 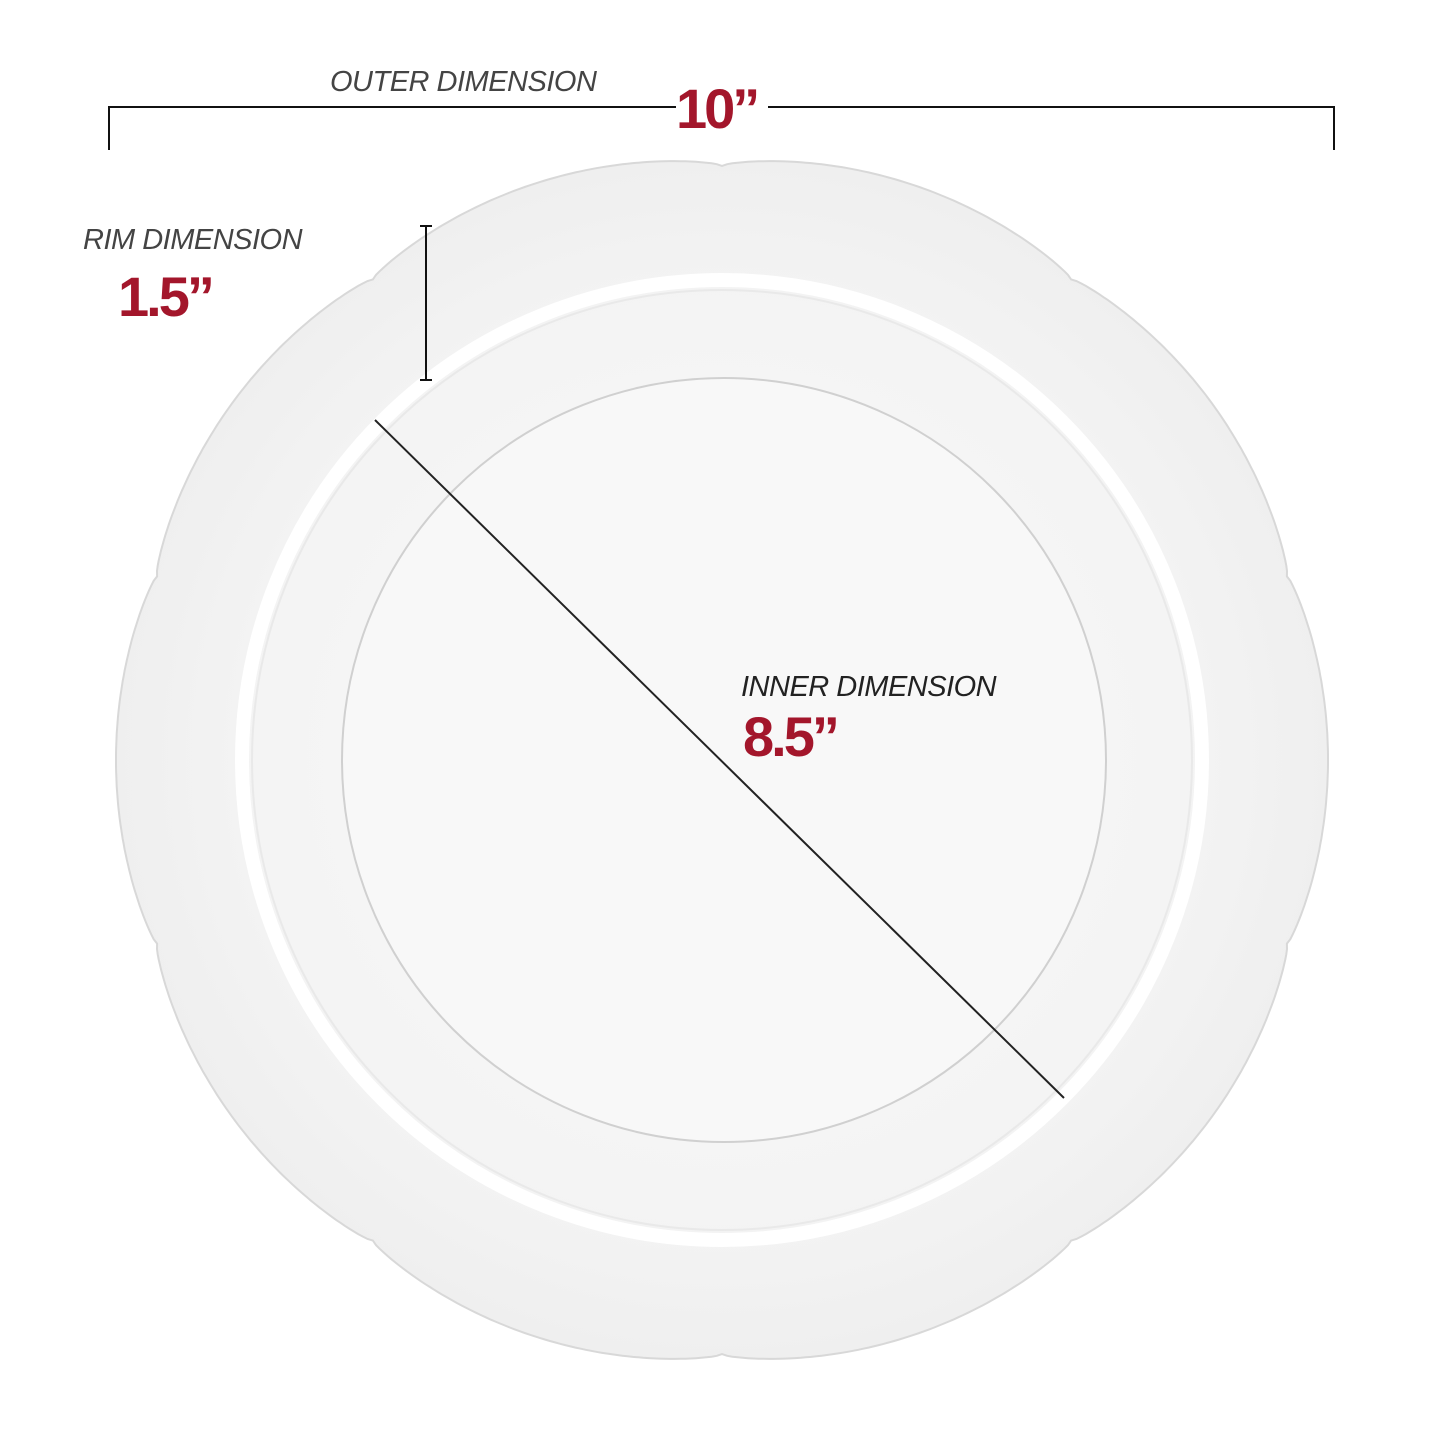 I want to click on outer-dimension-value: 10”, so click(x=718, y=108).